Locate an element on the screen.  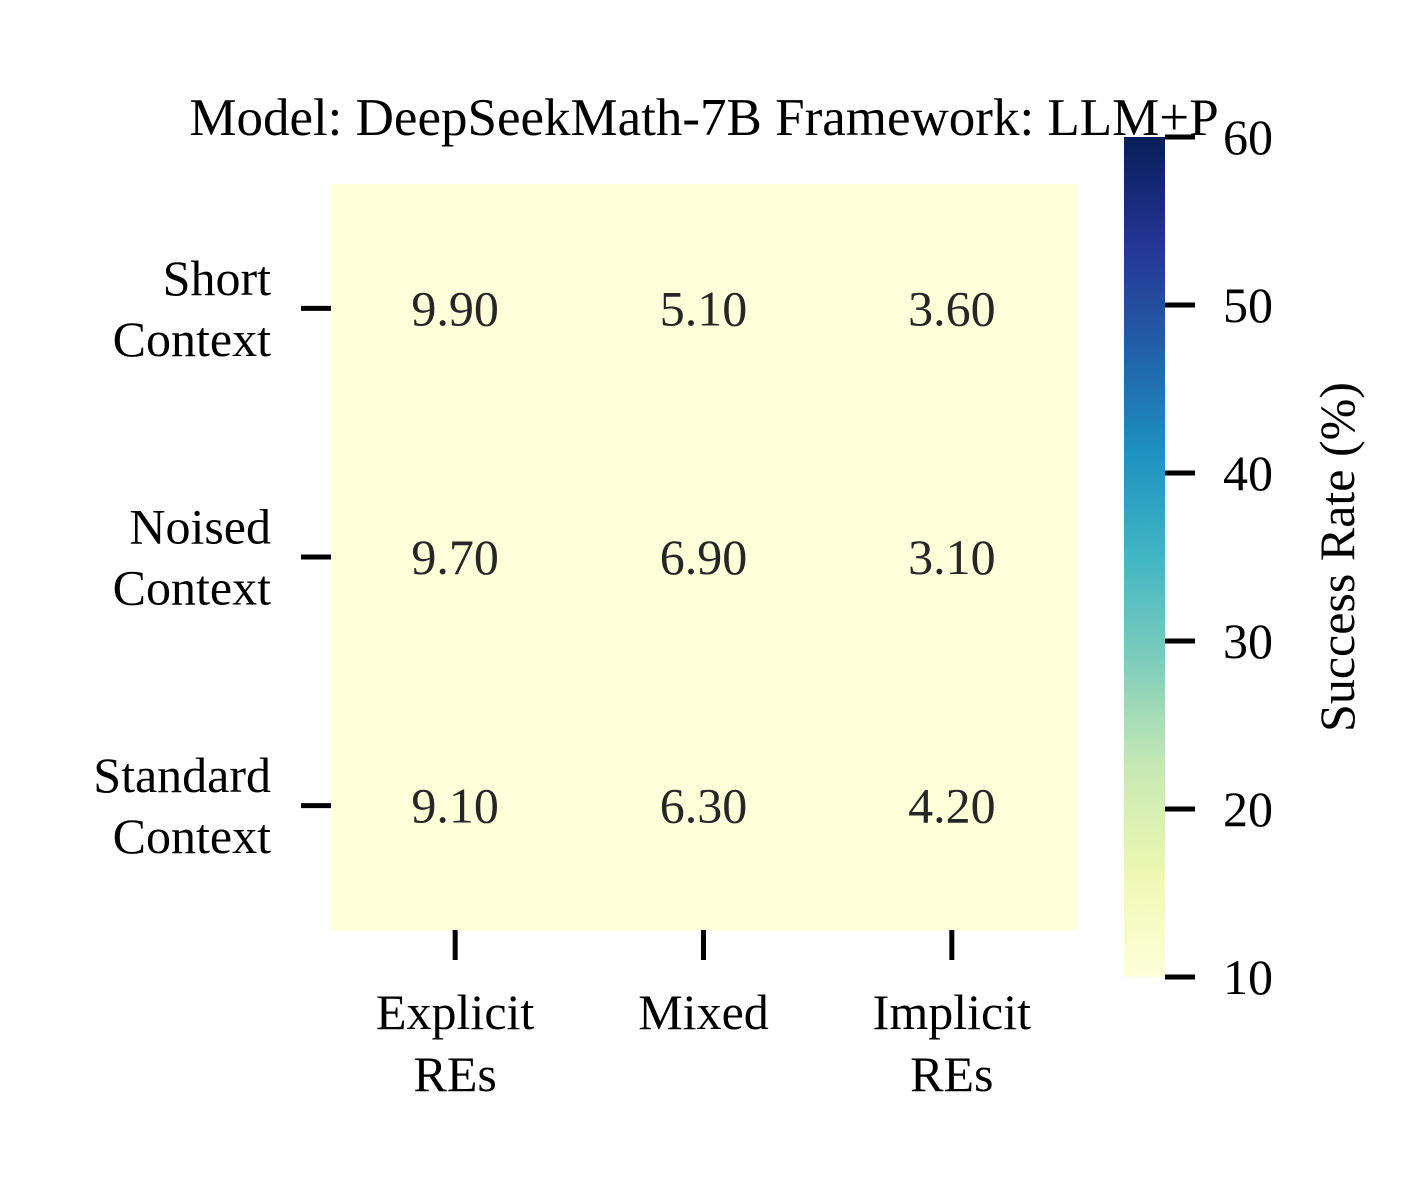
cell-value-label: 4.20 is located at coordinates (952, 806).